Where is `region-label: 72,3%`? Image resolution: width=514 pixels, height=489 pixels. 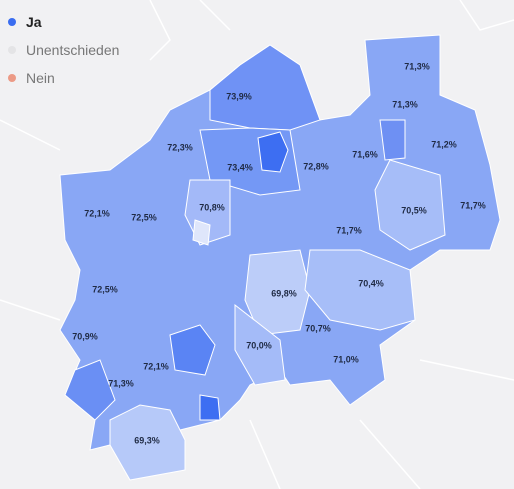 region-label: 72,3% is located at coordinates (180, 147).